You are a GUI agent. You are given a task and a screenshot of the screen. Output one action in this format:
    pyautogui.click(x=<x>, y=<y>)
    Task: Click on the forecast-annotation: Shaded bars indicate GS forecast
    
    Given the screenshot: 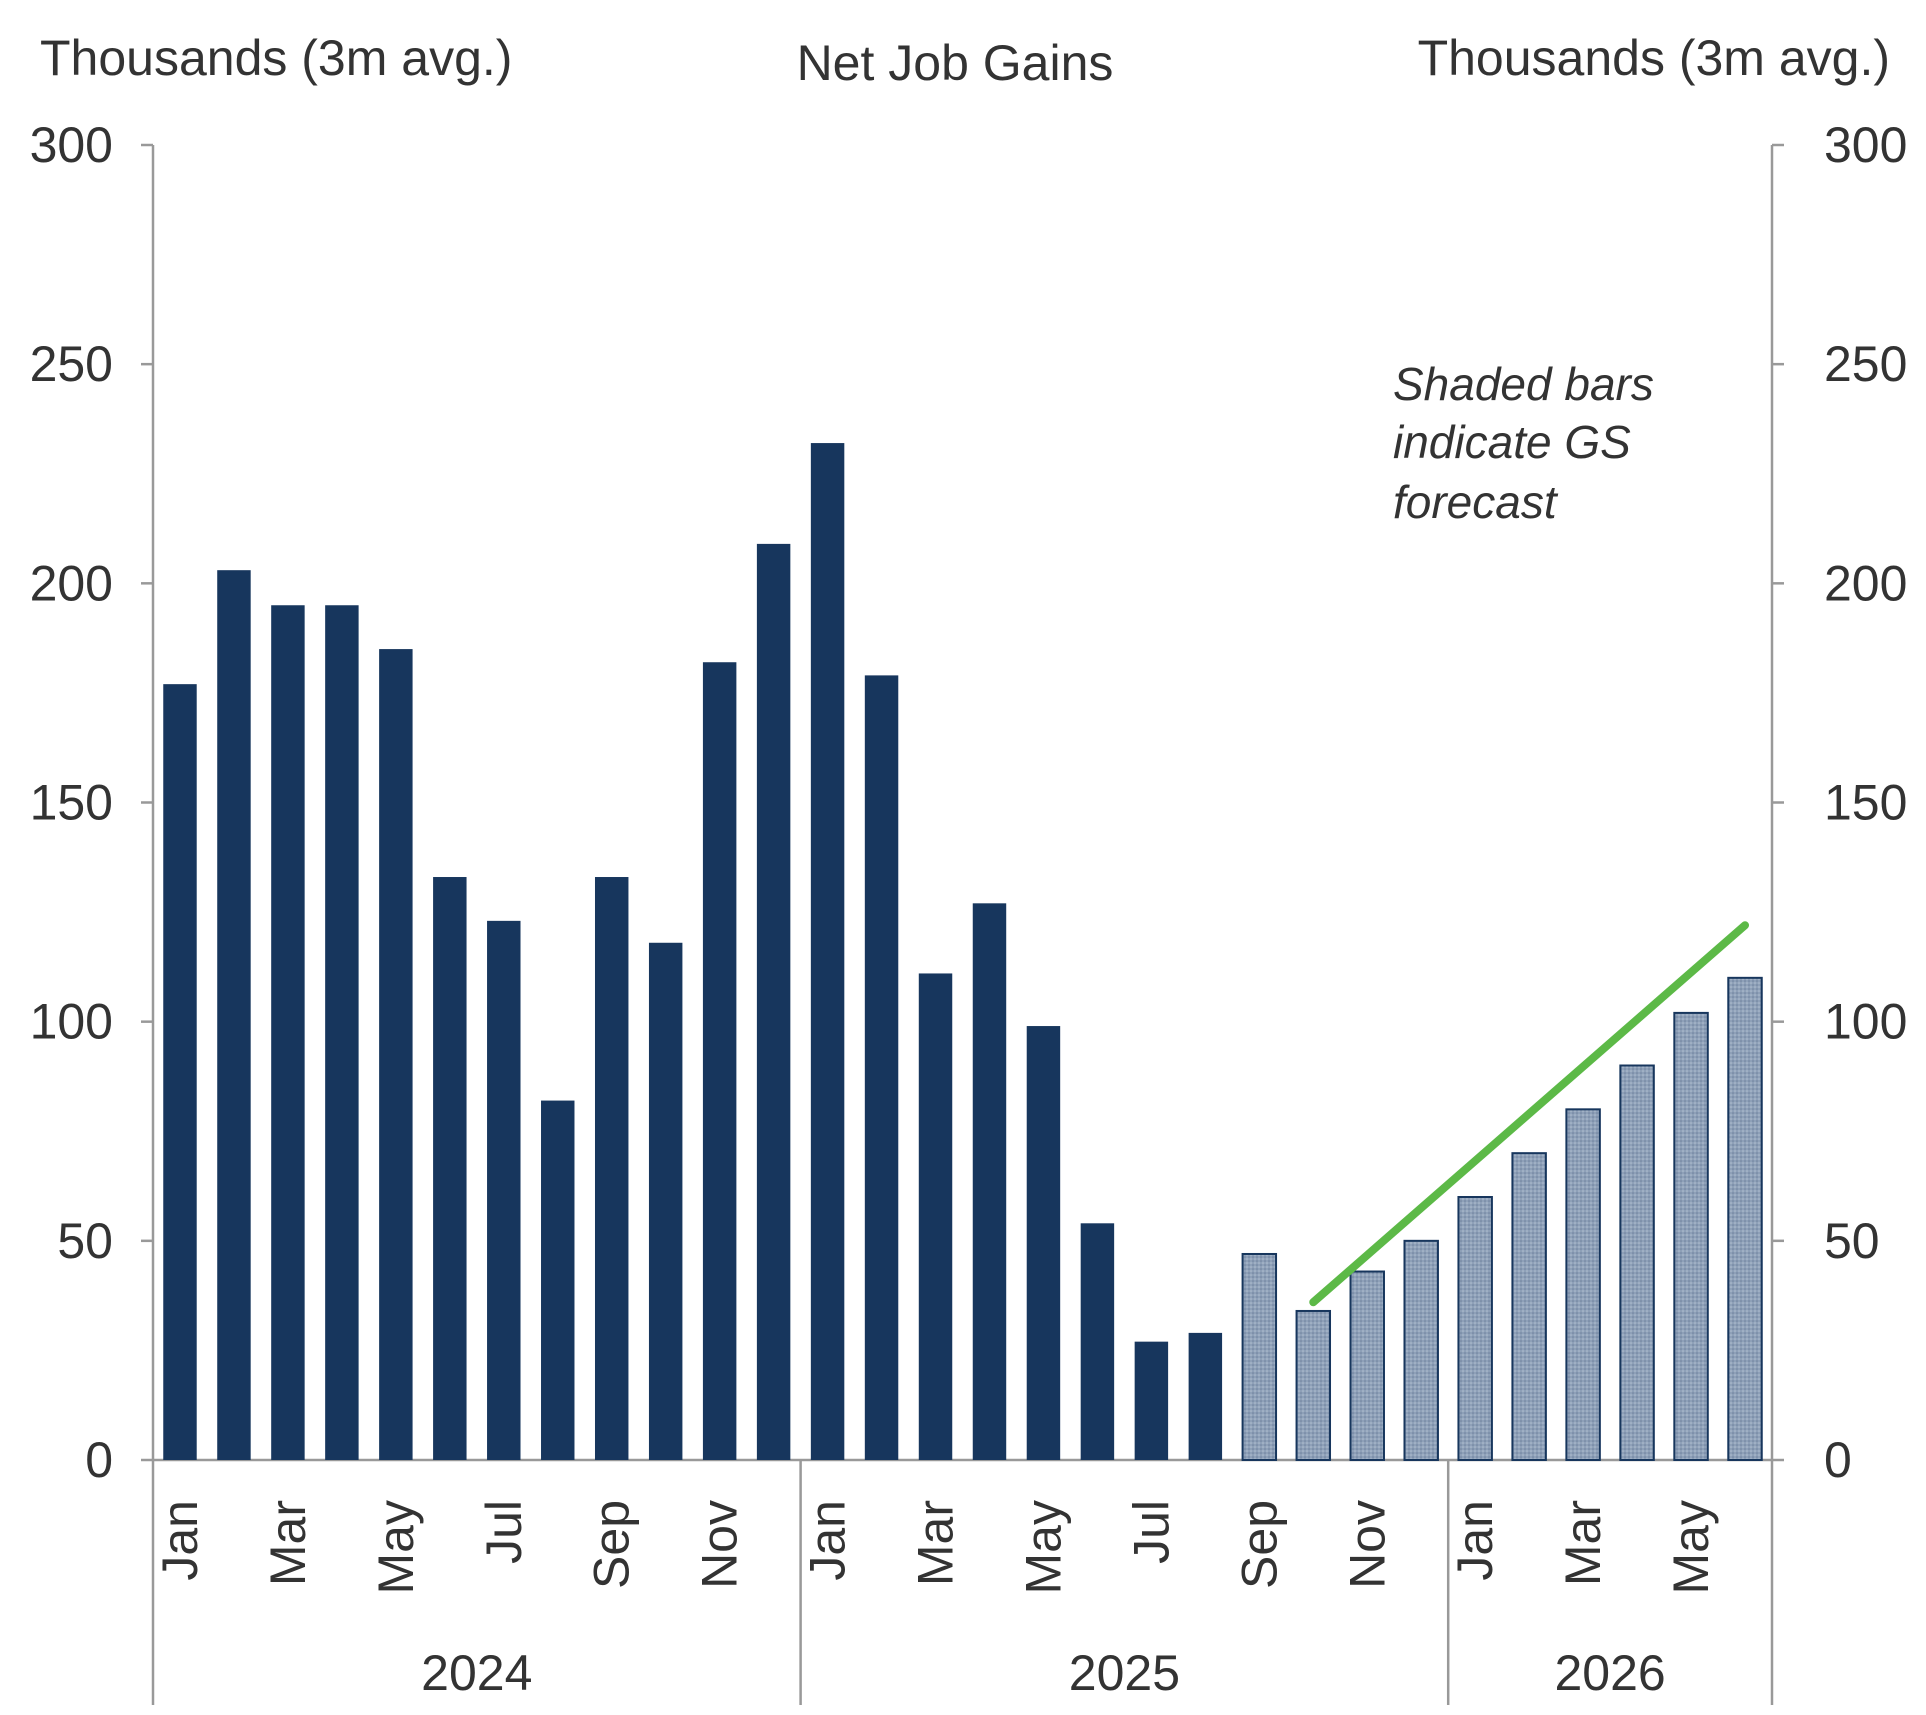 What is the action you would take?
    pyautogui.click(x=1523, y=443)
    